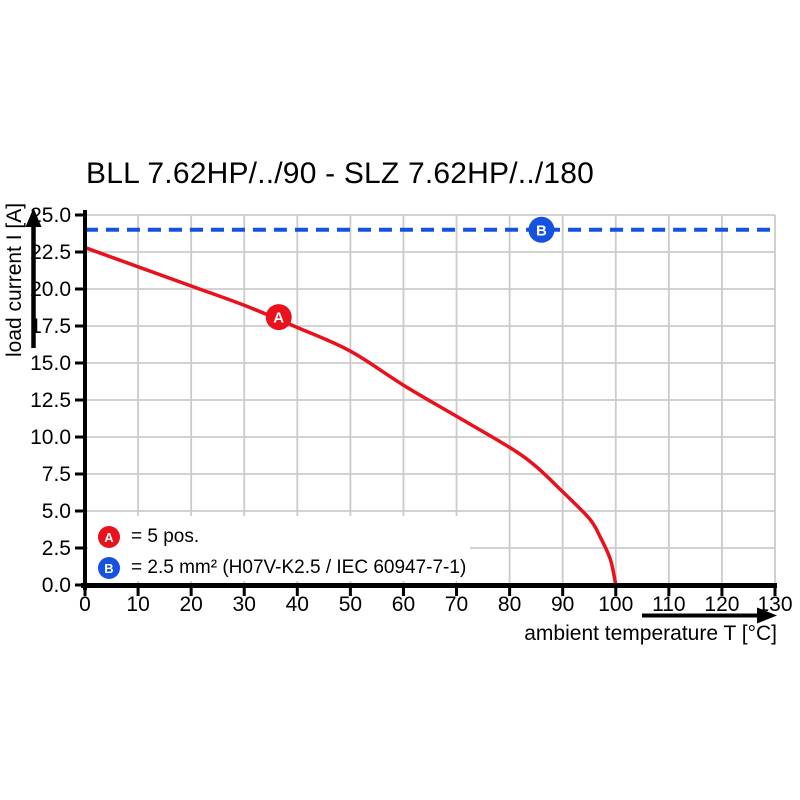  Describe the element at coordinates (190, 604) in the screenshot. I see `x-tick-label: 20` at that location.